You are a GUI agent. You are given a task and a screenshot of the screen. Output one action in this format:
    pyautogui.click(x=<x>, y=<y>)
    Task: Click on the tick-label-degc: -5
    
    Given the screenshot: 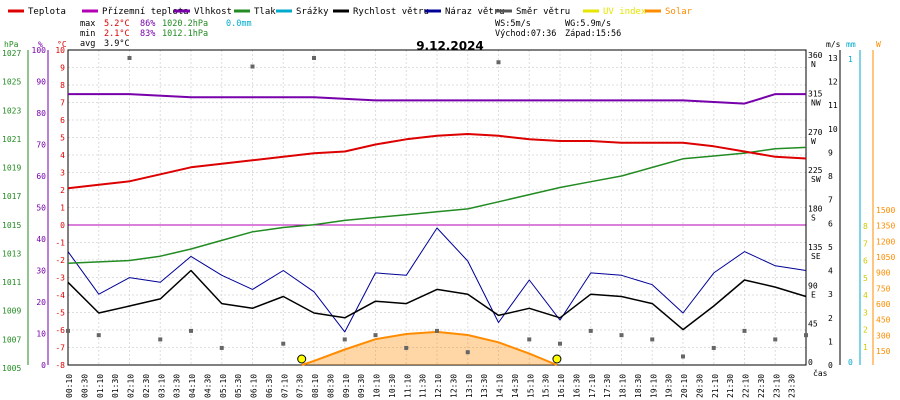 What is the action you would take?
    pyautogui.click(x=60, y=313)
    